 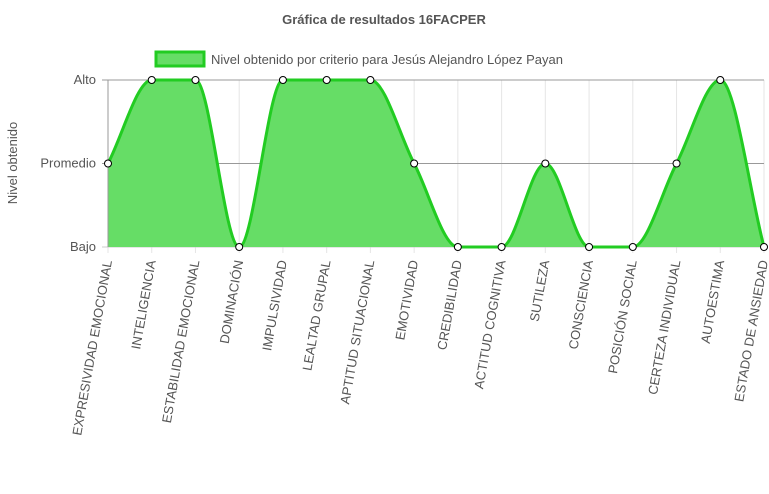 I want to click on legend-swatch, so click(x=180, y=59).